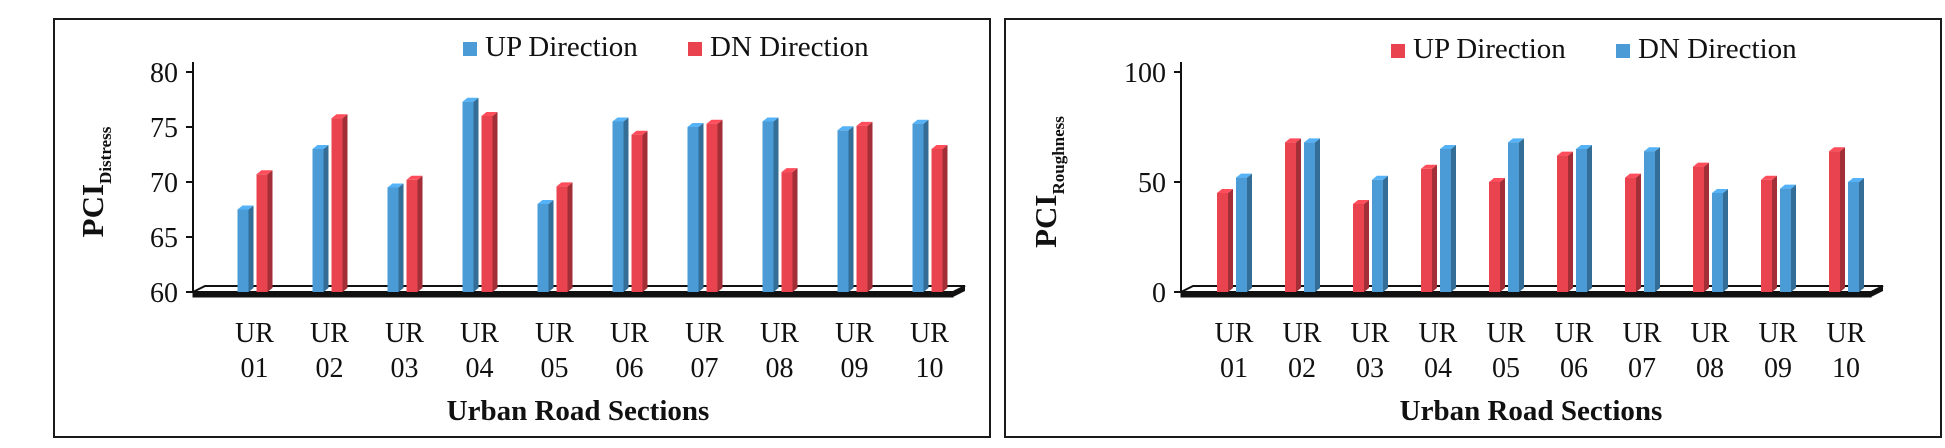 The height and width of the screenshot is (448, 1945). I want to click on x-axis-title: Urban Road Sections, so click(1531, 411).